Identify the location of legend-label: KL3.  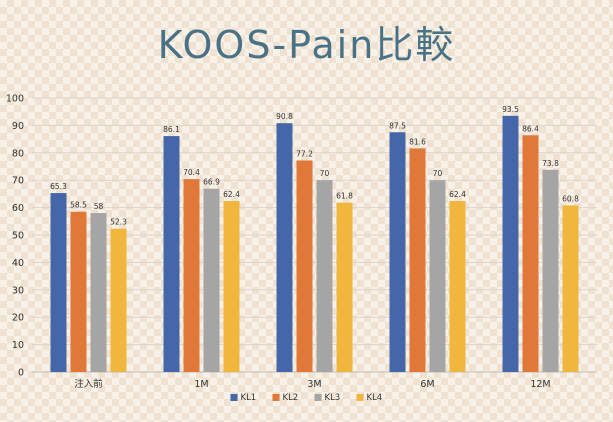
(333, 398).